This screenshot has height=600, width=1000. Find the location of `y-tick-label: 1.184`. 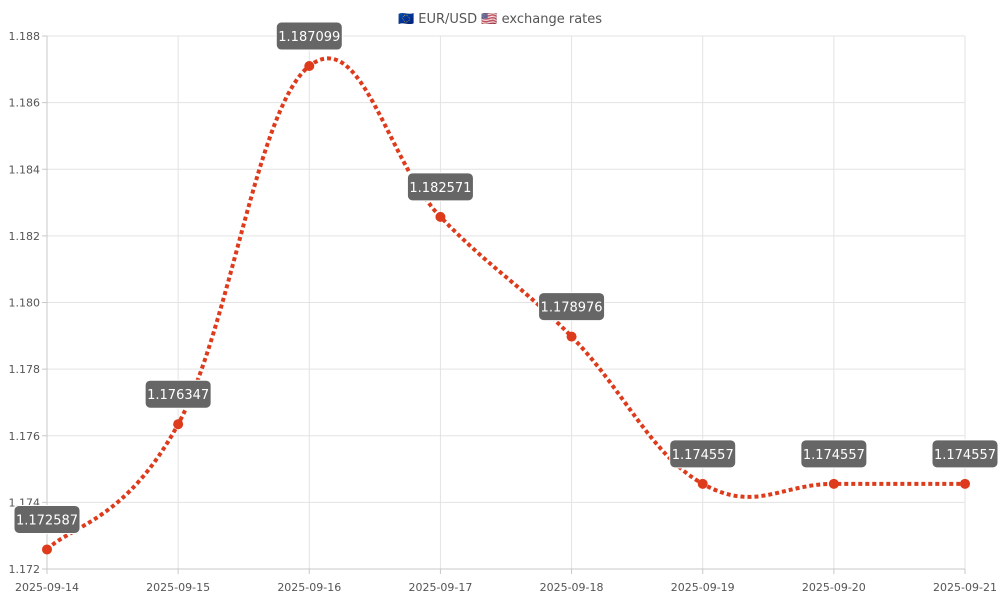

y-tick-label: 1.184 is located at coordinates (25, 169).